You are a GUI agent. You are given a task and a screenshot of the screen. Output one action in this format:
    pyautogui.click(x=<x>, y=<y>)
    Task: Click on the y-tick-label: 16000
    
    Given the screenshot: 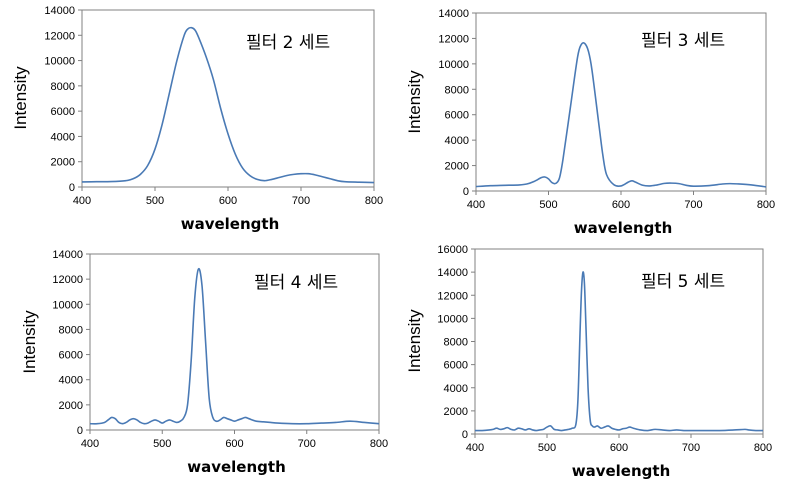 What is the action you would take?
    pyautogui.click(x=452, y=250)
    